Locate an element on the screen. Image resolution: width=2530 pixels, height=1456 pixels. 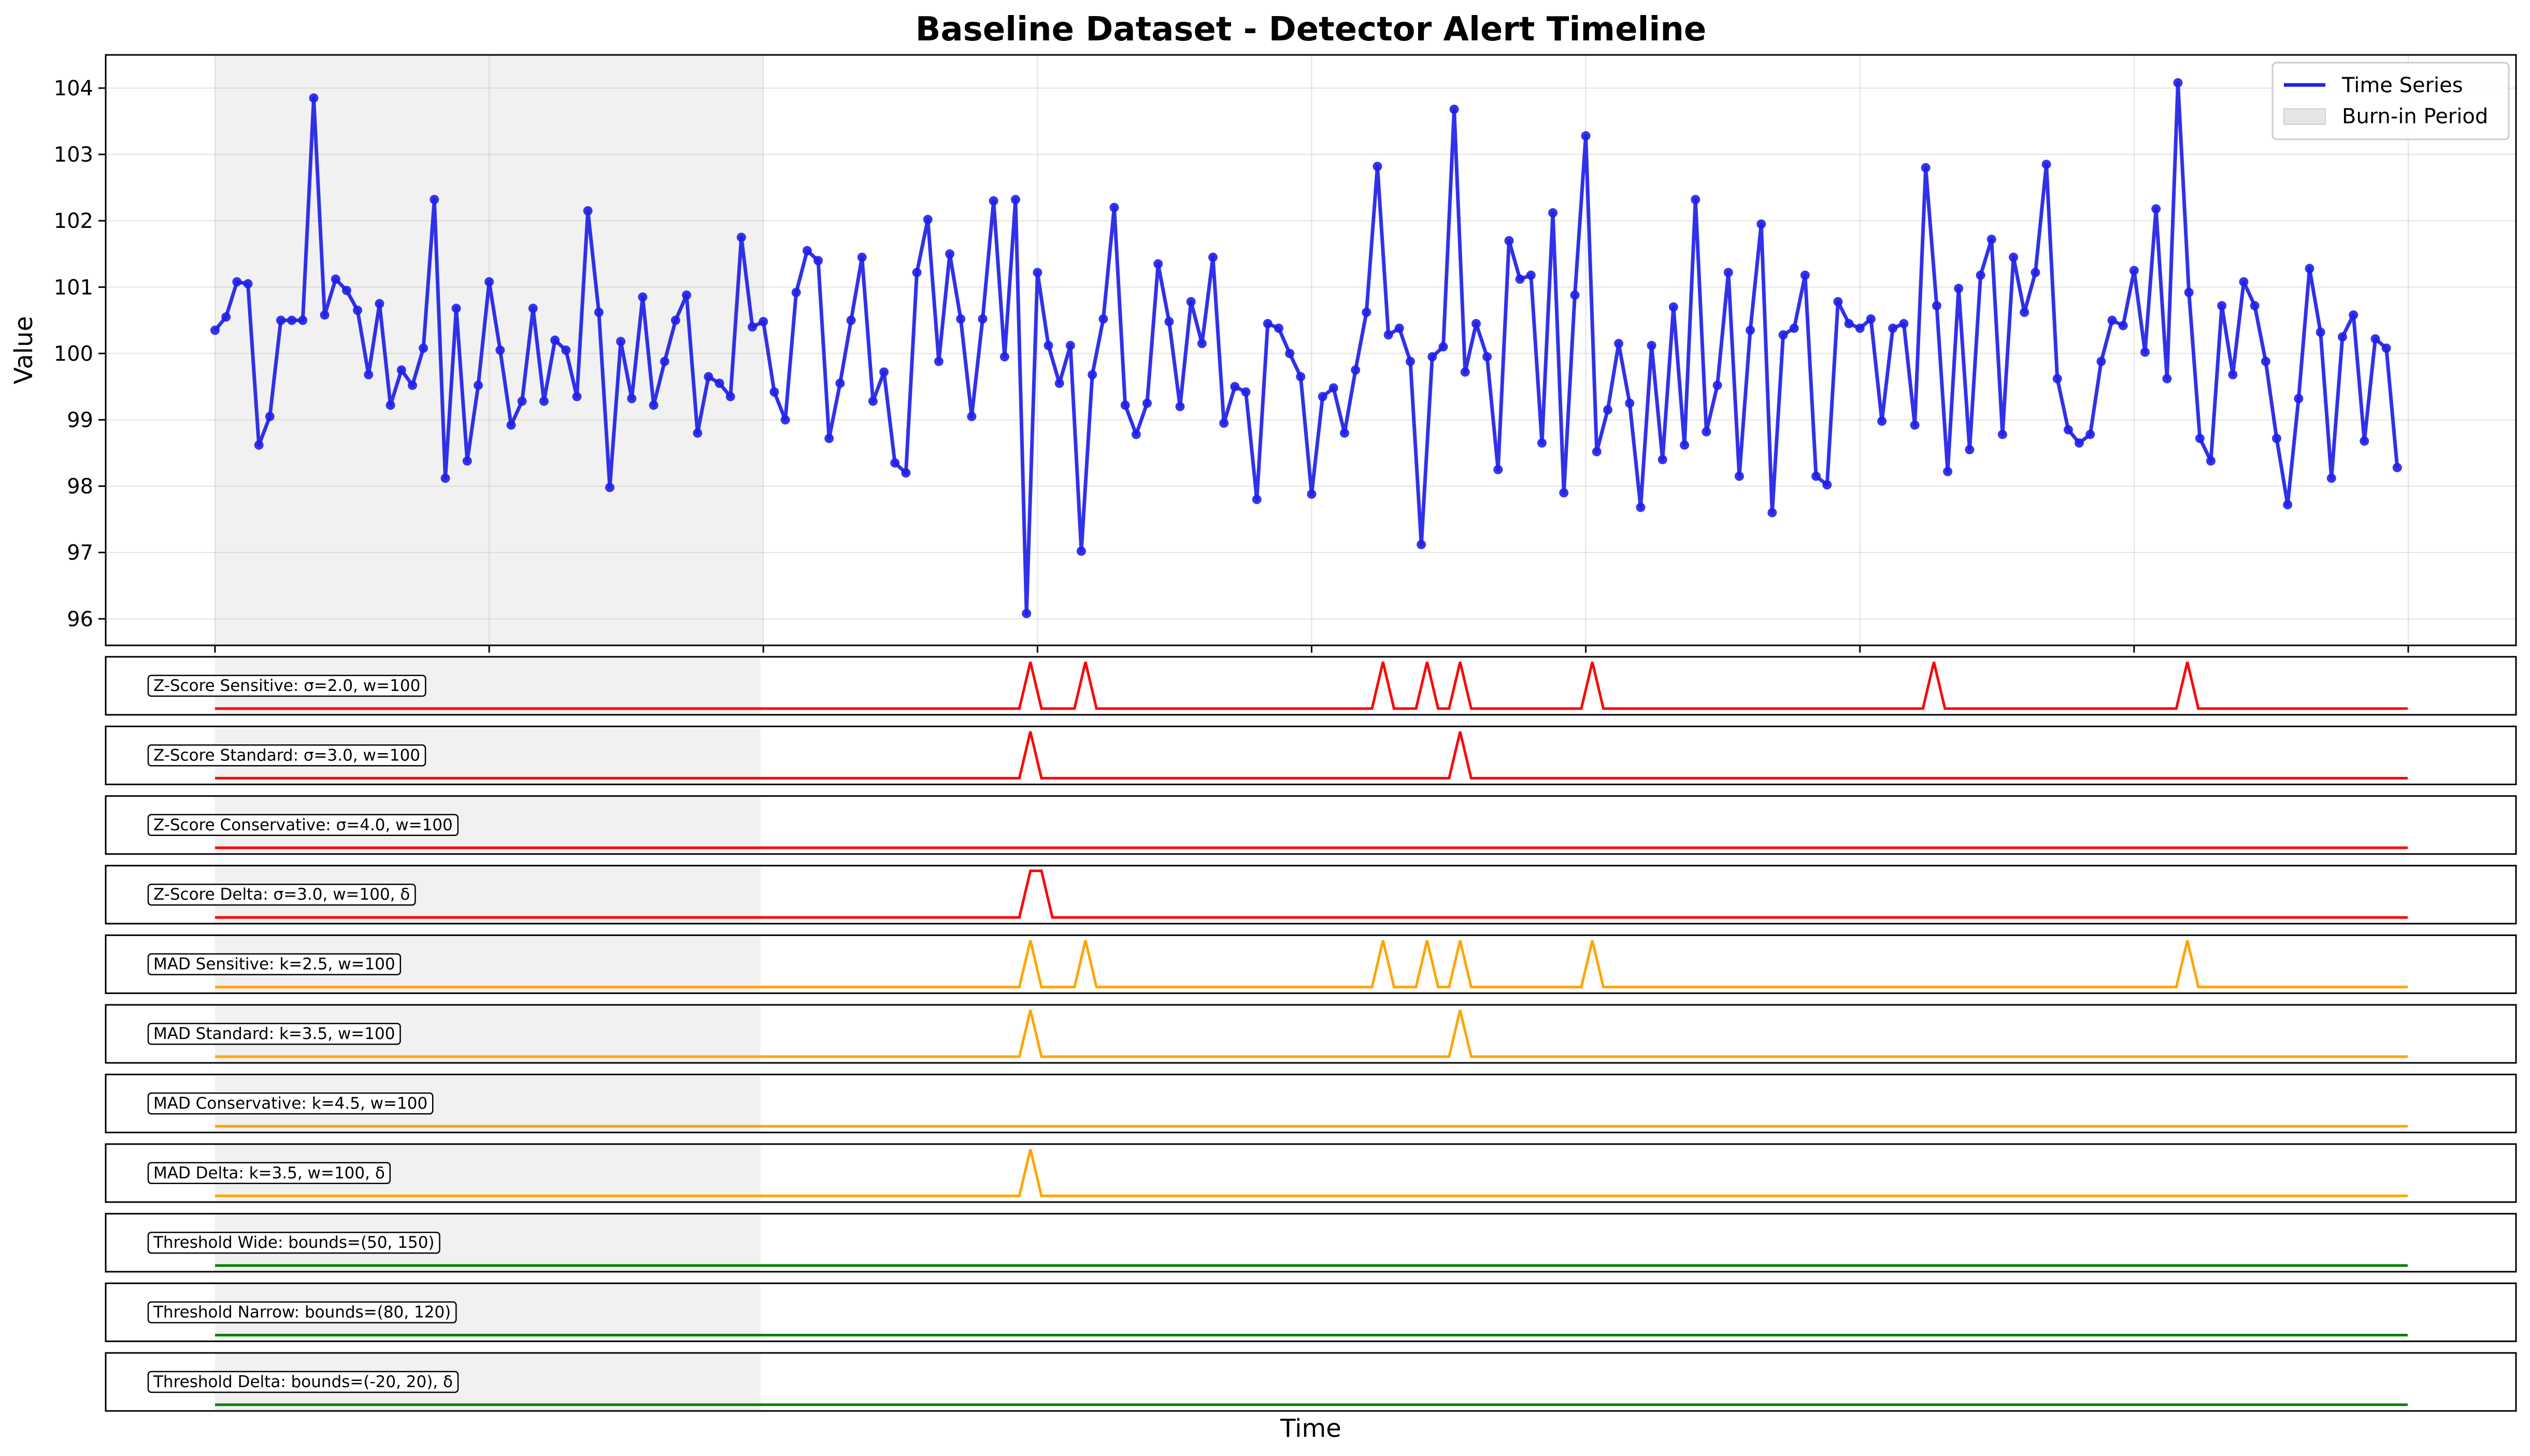
burn-in-region is located at coordinates (489, 350).